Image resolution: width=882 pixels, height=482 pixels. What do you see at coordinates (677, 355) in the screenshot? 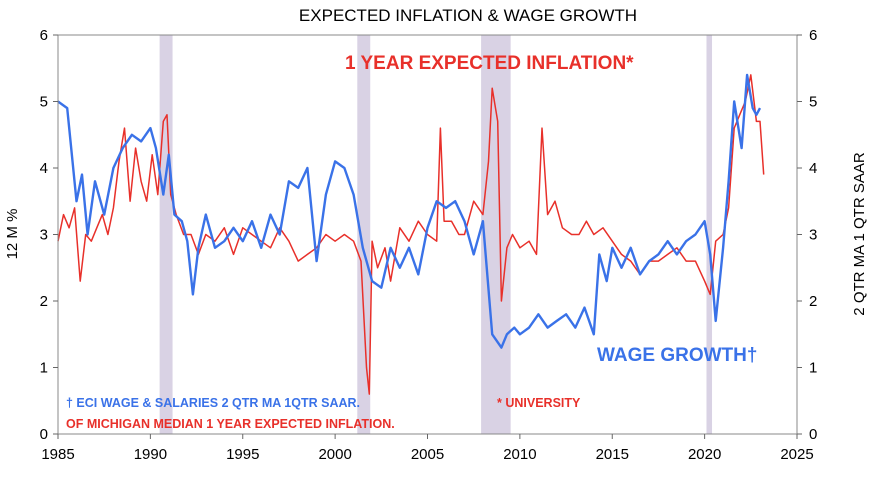
I see `wage-series-label: WAGE GROWTH†` at bounding box center [677, 355].